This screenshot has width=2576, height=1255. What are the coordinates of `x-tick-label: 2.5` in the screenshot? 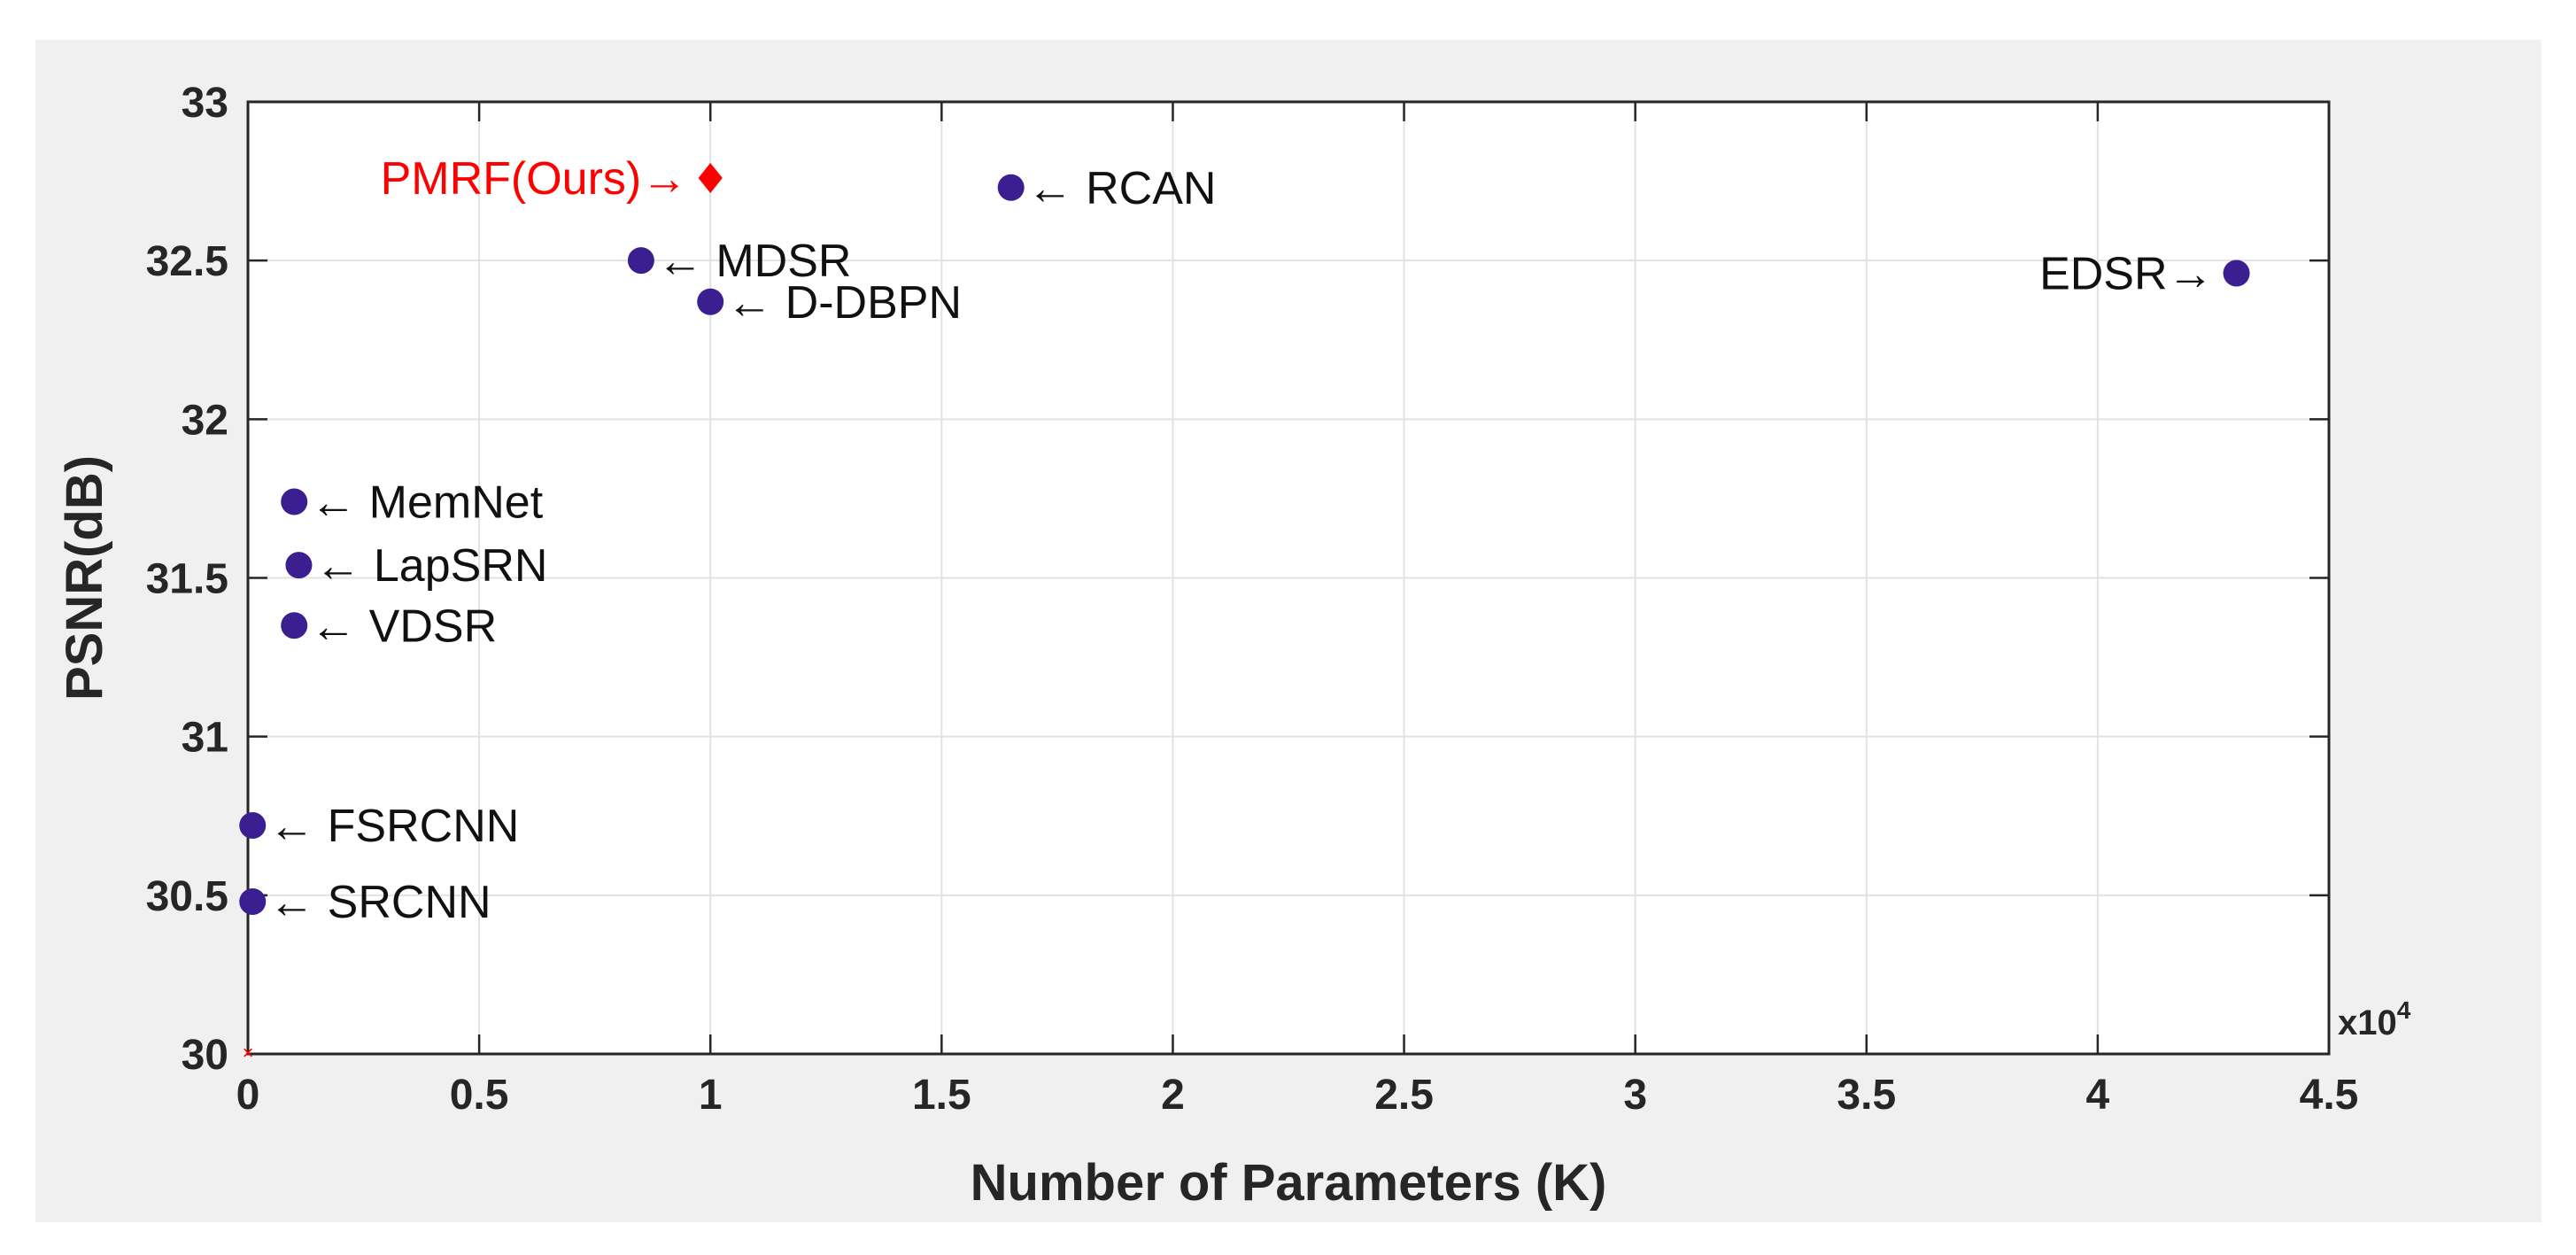 It's located at (1404, 1095).